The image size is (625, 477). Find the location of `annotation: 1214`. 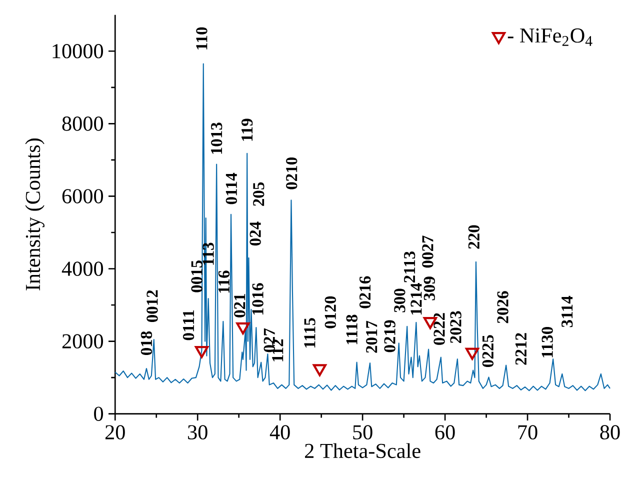

annotation: 1214 is located at coordinates (416, 298).